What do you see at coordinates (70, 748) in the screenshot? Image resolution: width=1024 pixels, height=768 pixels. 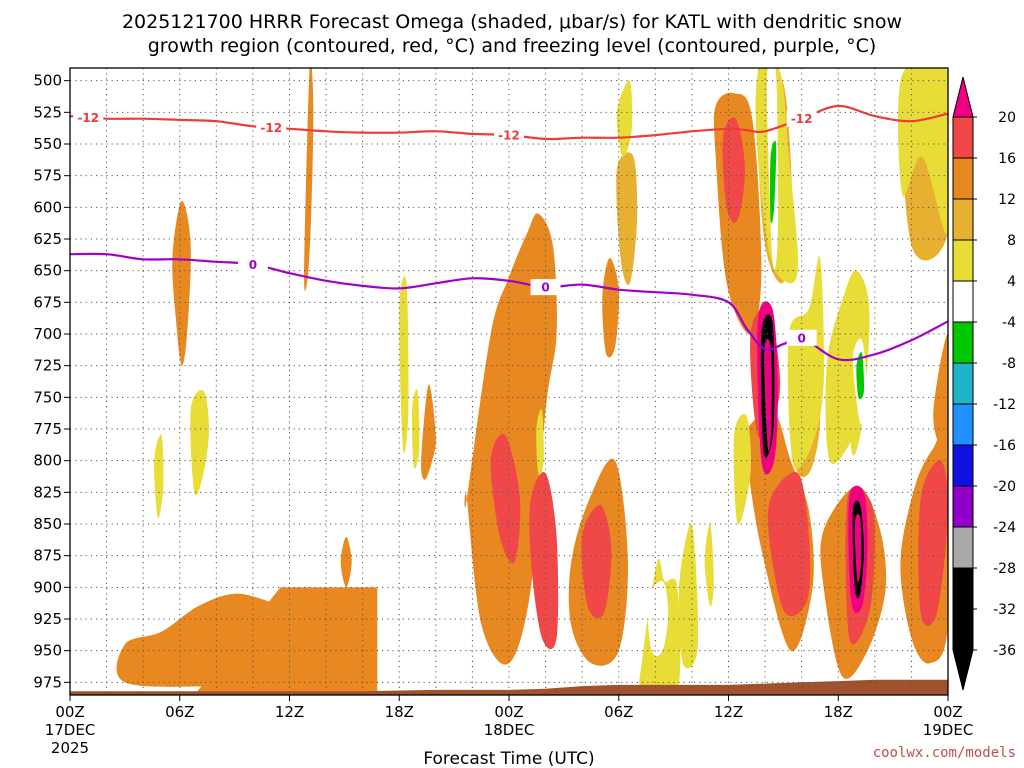 I see `x-tick-year-label: 2025` at bounding box center [70, 748].